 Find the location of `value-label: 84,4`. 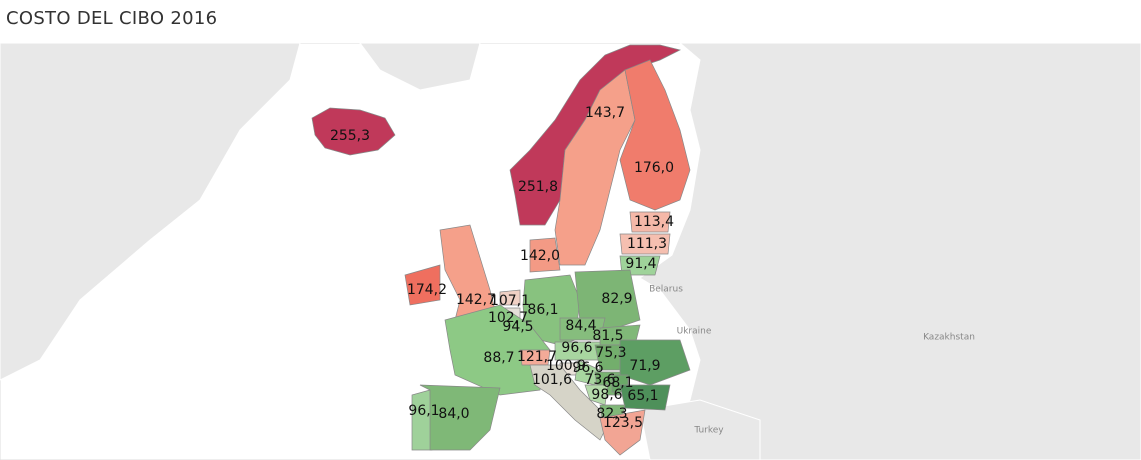

value-label: 84,4 is located at coordinates (580, 326).